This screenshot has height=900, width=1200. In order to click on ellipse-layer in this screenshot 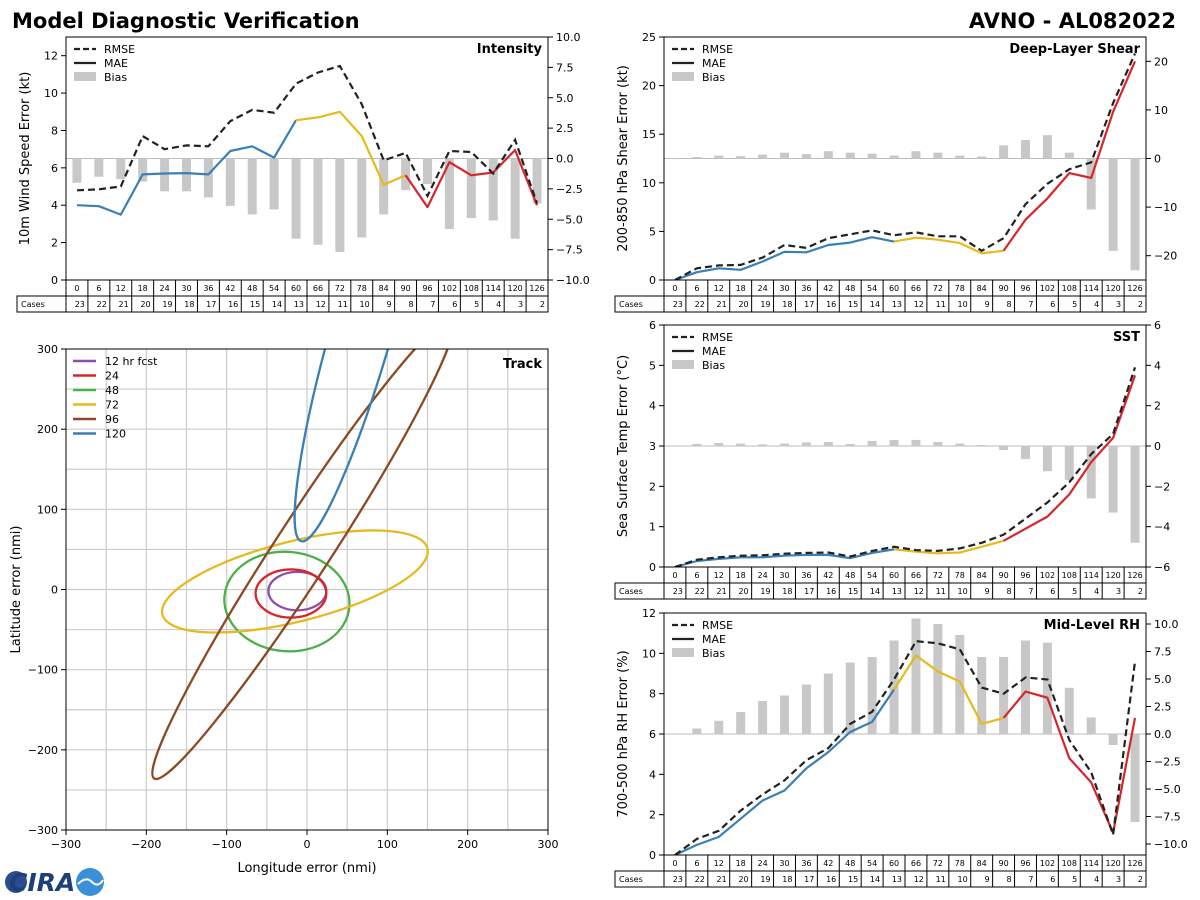, I will do `click(303, 565)`.